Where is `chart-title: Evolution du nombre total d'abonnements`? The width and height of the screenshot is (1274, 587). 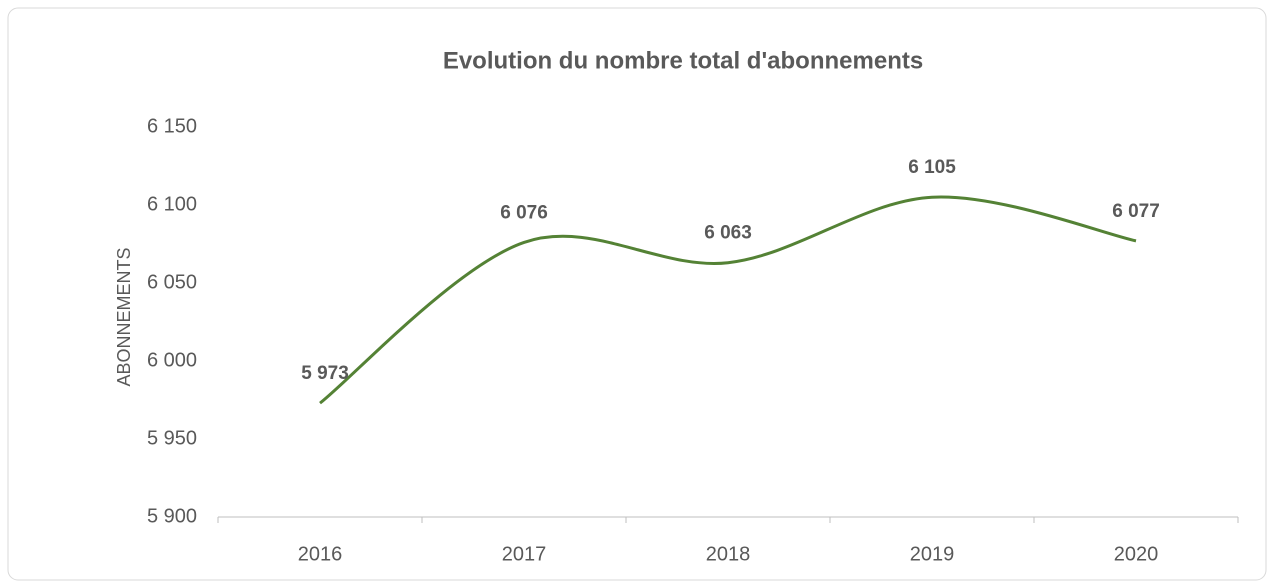
chart-title: Evolution du nombre total d'abonnements is located at coordinates (683, 60).